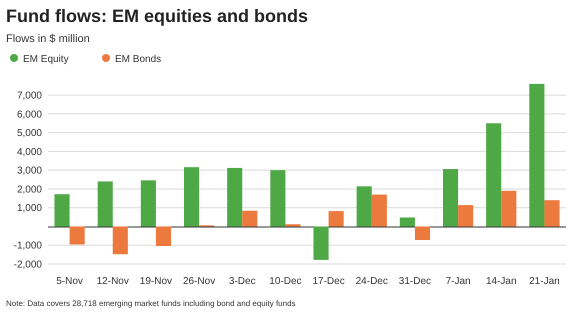  Describe the element at coordinates (285, 281) in the screenshot. I see `x-tick-label: 10-Dec` at that location.